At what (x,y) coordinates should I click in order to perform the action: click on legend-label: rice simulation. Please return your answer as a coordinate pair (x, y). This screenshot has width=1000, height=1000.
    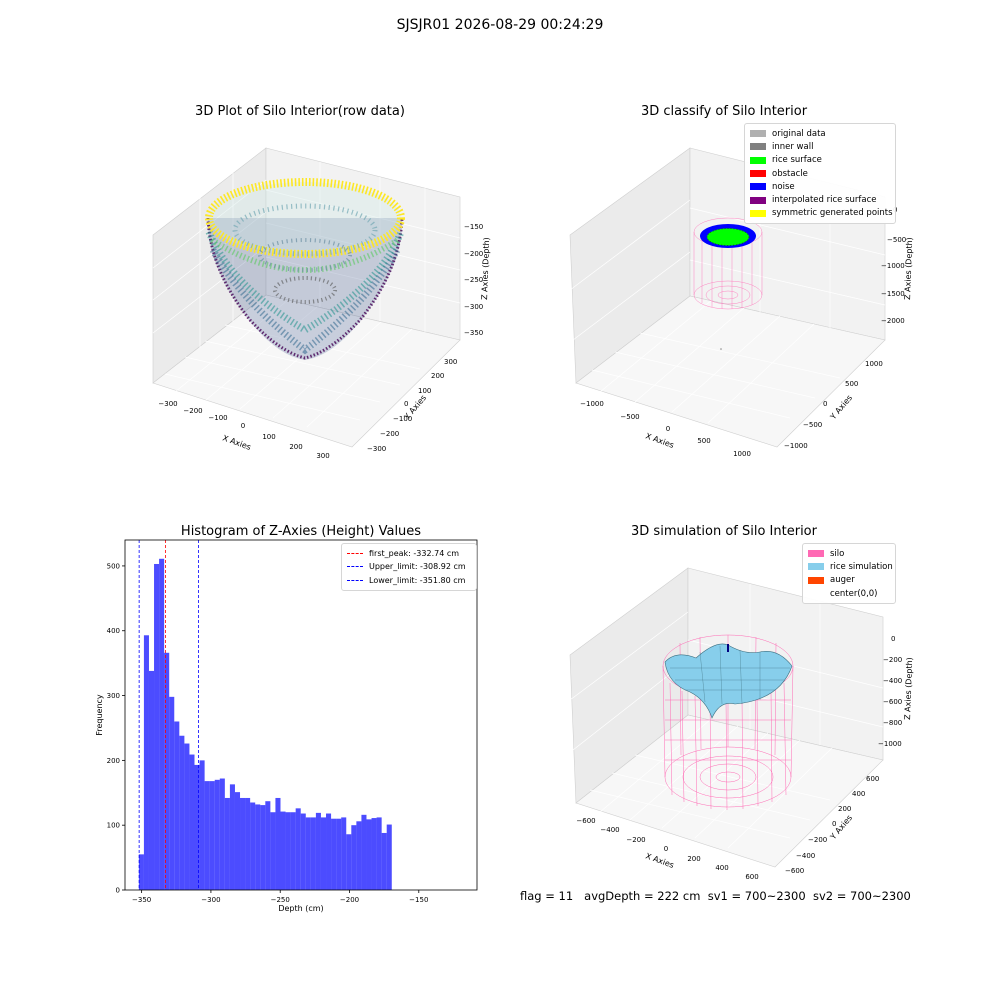
    Looking at the image, I should click on (861, 566).